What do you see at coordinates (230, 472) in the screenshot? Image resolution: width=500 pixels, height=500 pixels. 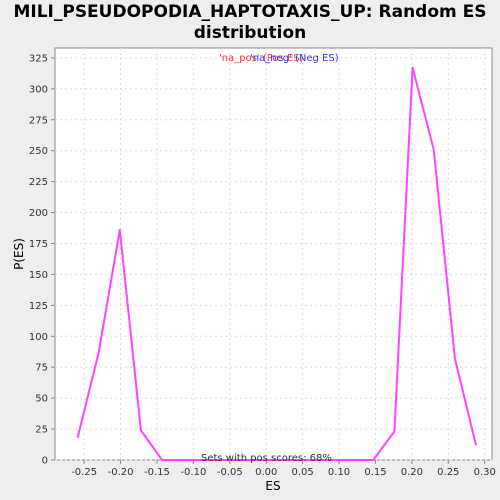 I see `x-tick-label: -0.05` at bounding box center [230, 472].